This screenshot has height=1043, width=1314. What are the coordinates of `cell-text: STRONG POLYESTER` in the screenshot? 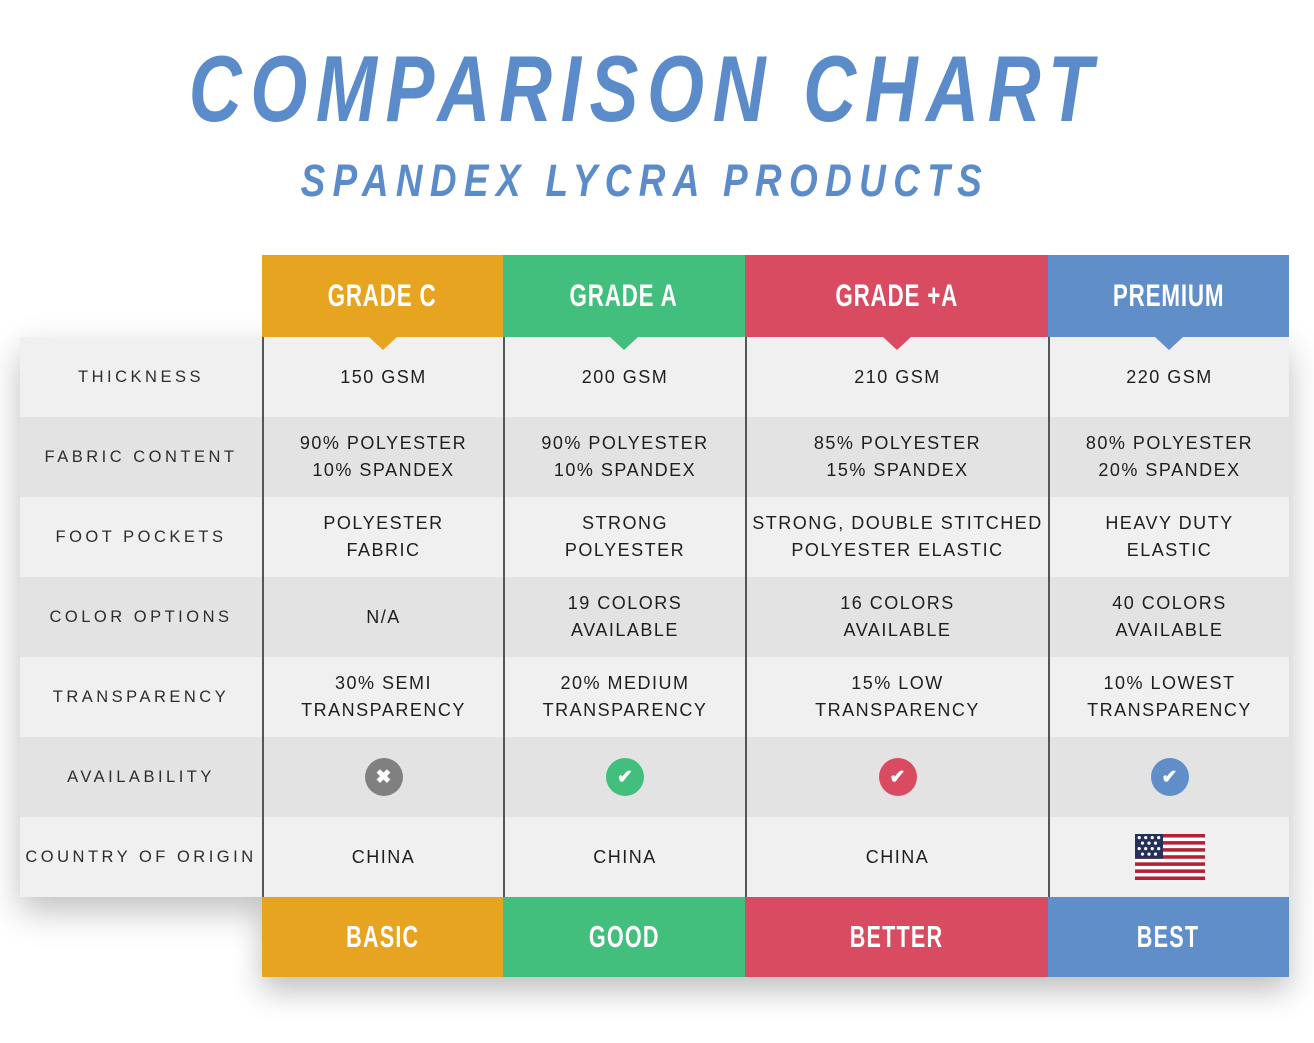 It's located at (625, 536).